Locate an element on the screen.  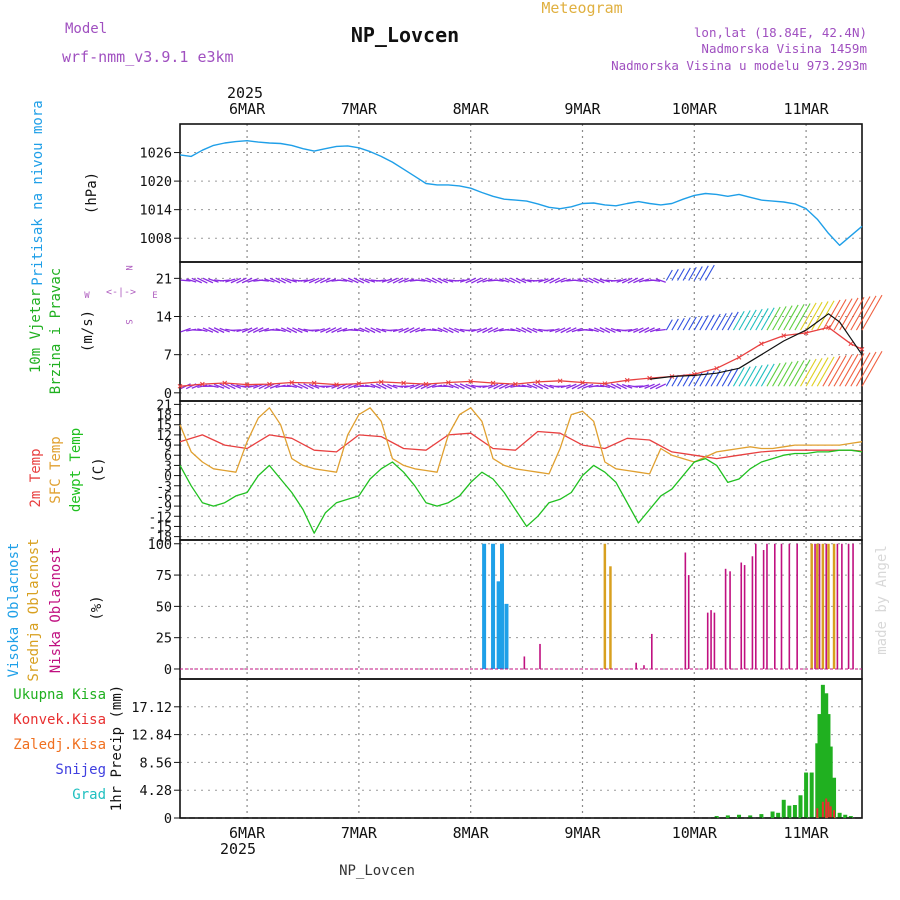
station-title: NP_Lovcen is located at coordinates (405, 35).